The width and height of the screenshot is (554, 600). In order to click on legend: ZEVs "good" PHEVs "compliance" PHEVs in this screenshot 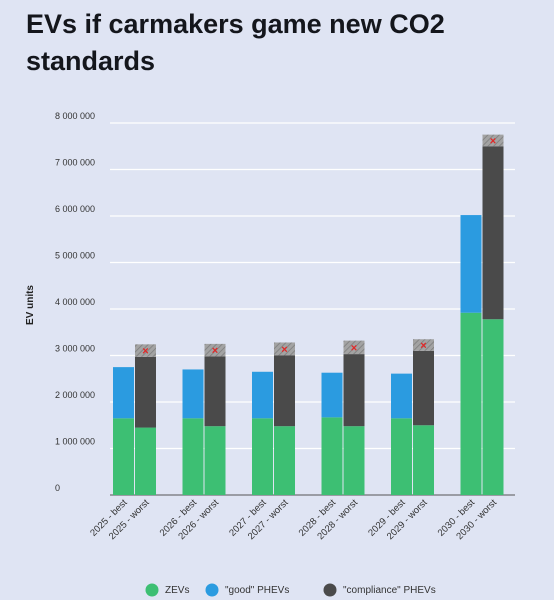, I will do `click(290, 590)`.